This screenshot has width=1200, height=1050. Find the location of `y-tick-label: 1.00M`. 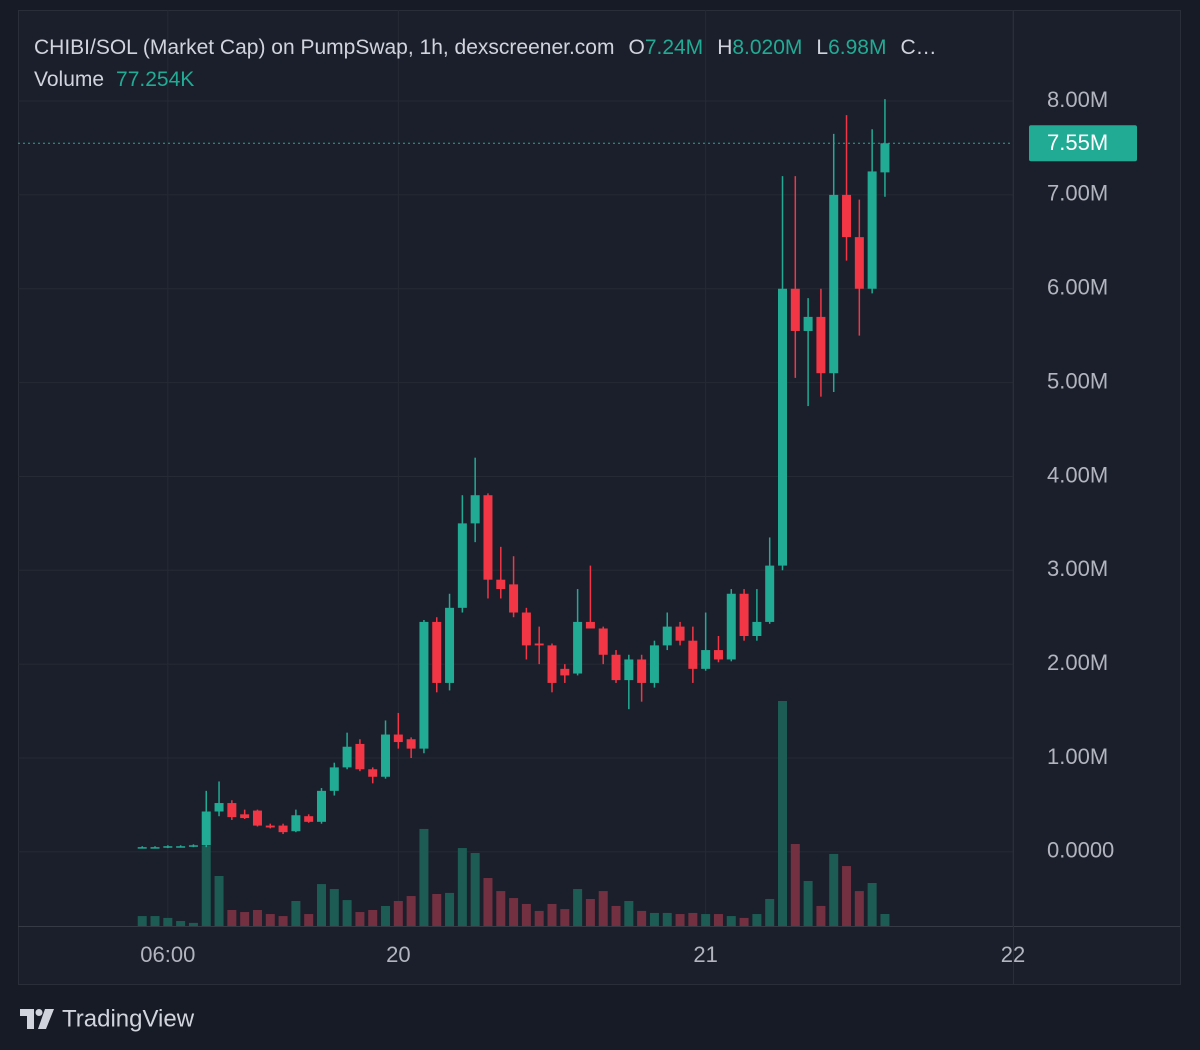

y-tick-label: 1.00M is located at coordinates (1077, 756).